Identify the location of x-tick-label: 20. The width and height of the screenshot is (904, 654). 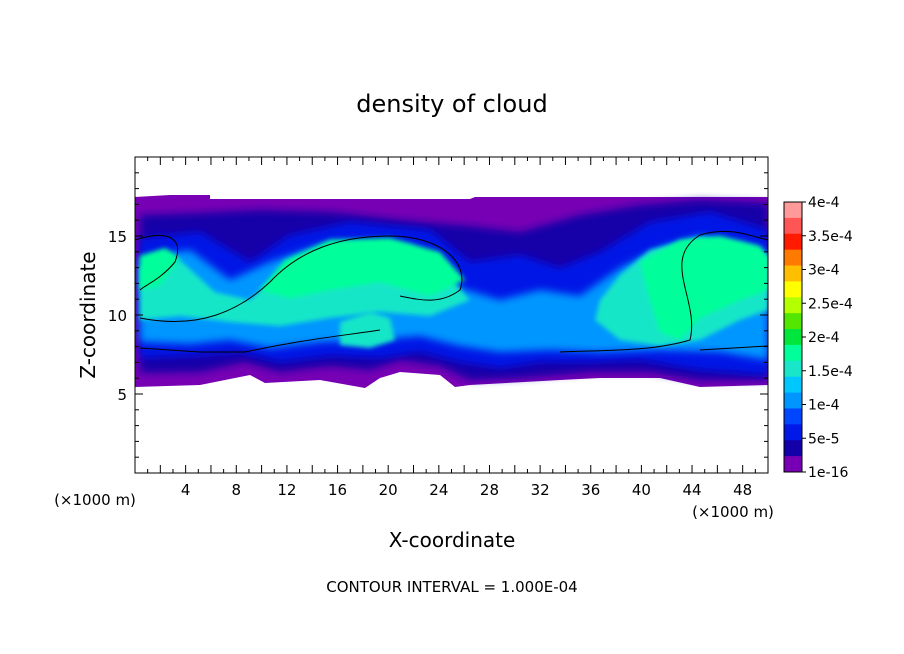
(388, 490).